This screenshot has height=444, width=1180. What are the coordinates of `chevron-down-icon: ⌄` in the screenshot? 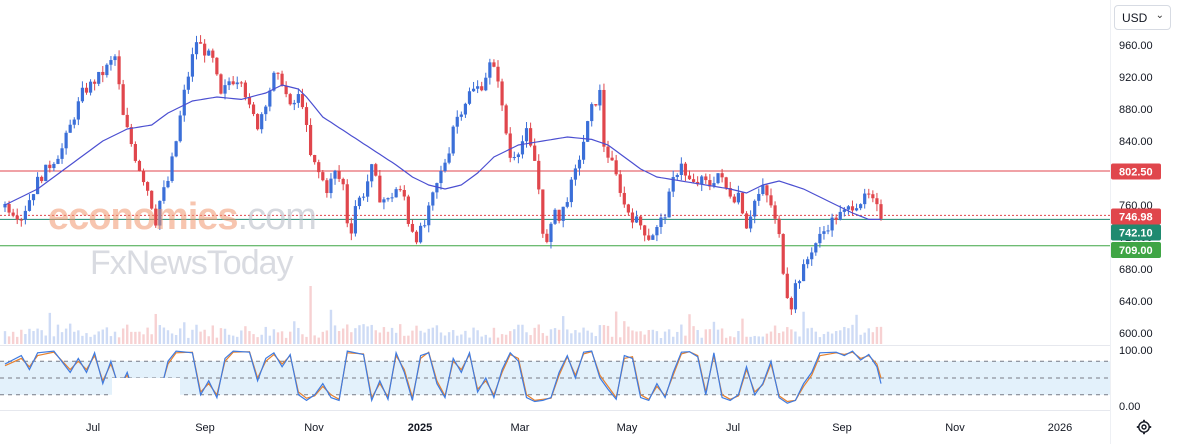 It's located at (1159, 15).